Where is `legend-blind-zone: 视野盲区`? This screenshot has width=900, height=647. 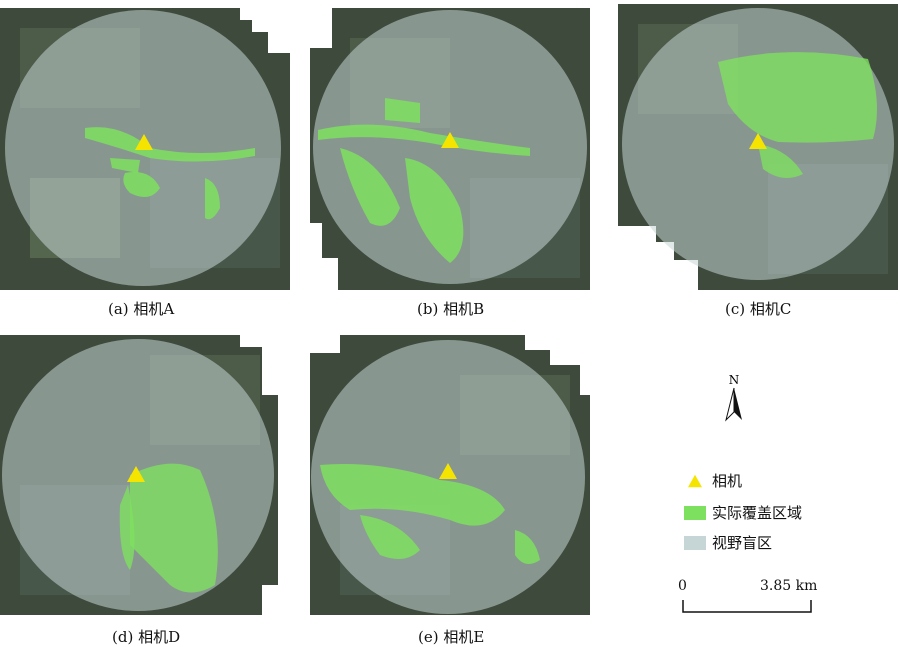
legend-blind-zone: 视野盲区 is located at coordinates (728, 542).